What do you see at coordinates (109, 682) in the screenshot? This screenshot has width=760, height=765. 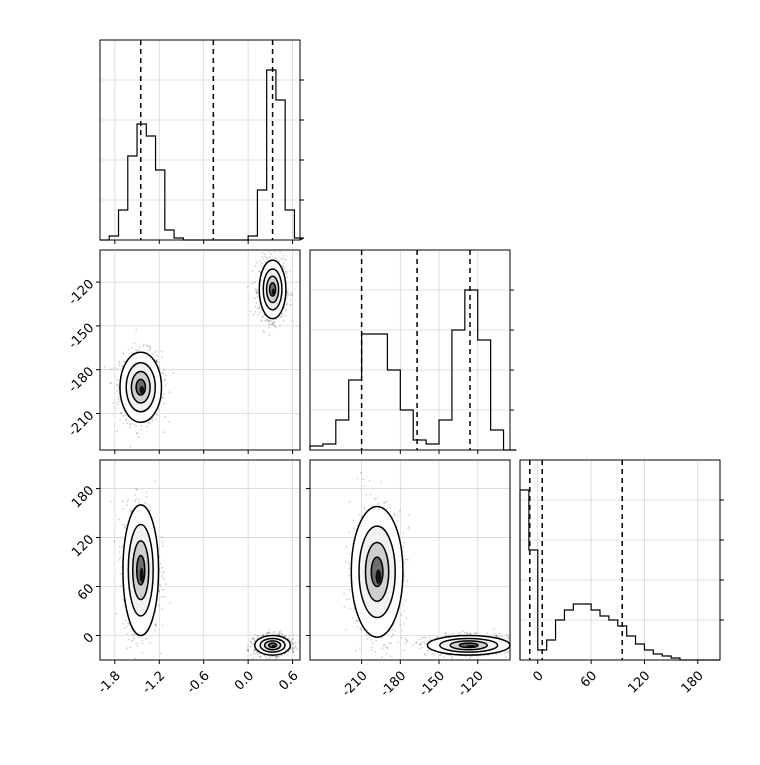 I see `x-tick-label: -1.8` at bounding box center [109, 682].